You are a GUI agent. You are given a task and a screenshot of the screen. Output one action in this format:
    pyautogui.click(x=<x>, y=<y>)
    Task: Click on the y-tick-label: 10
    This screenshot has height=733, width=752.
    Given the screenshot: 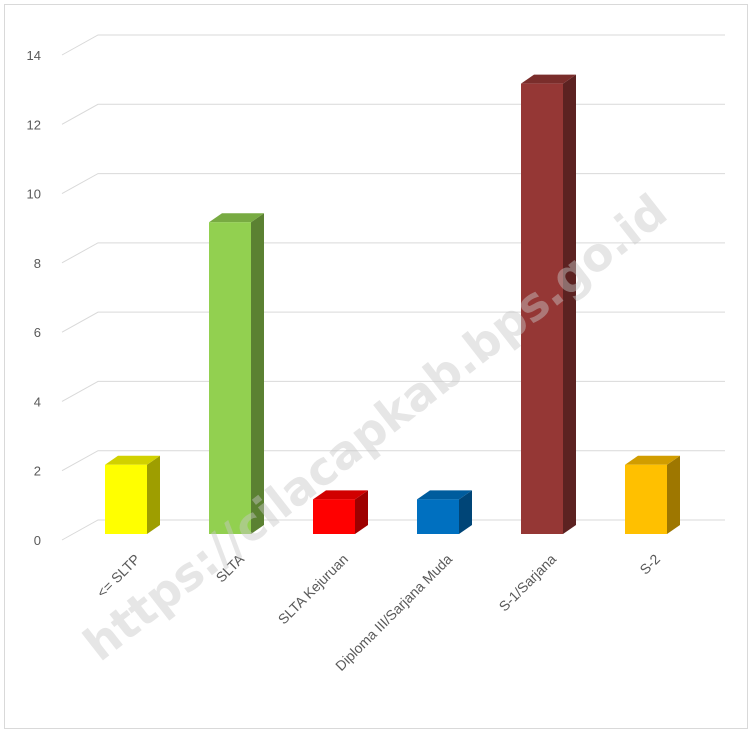 What is the action you would take?
    pyautogui.click(x=34, y=194)
    